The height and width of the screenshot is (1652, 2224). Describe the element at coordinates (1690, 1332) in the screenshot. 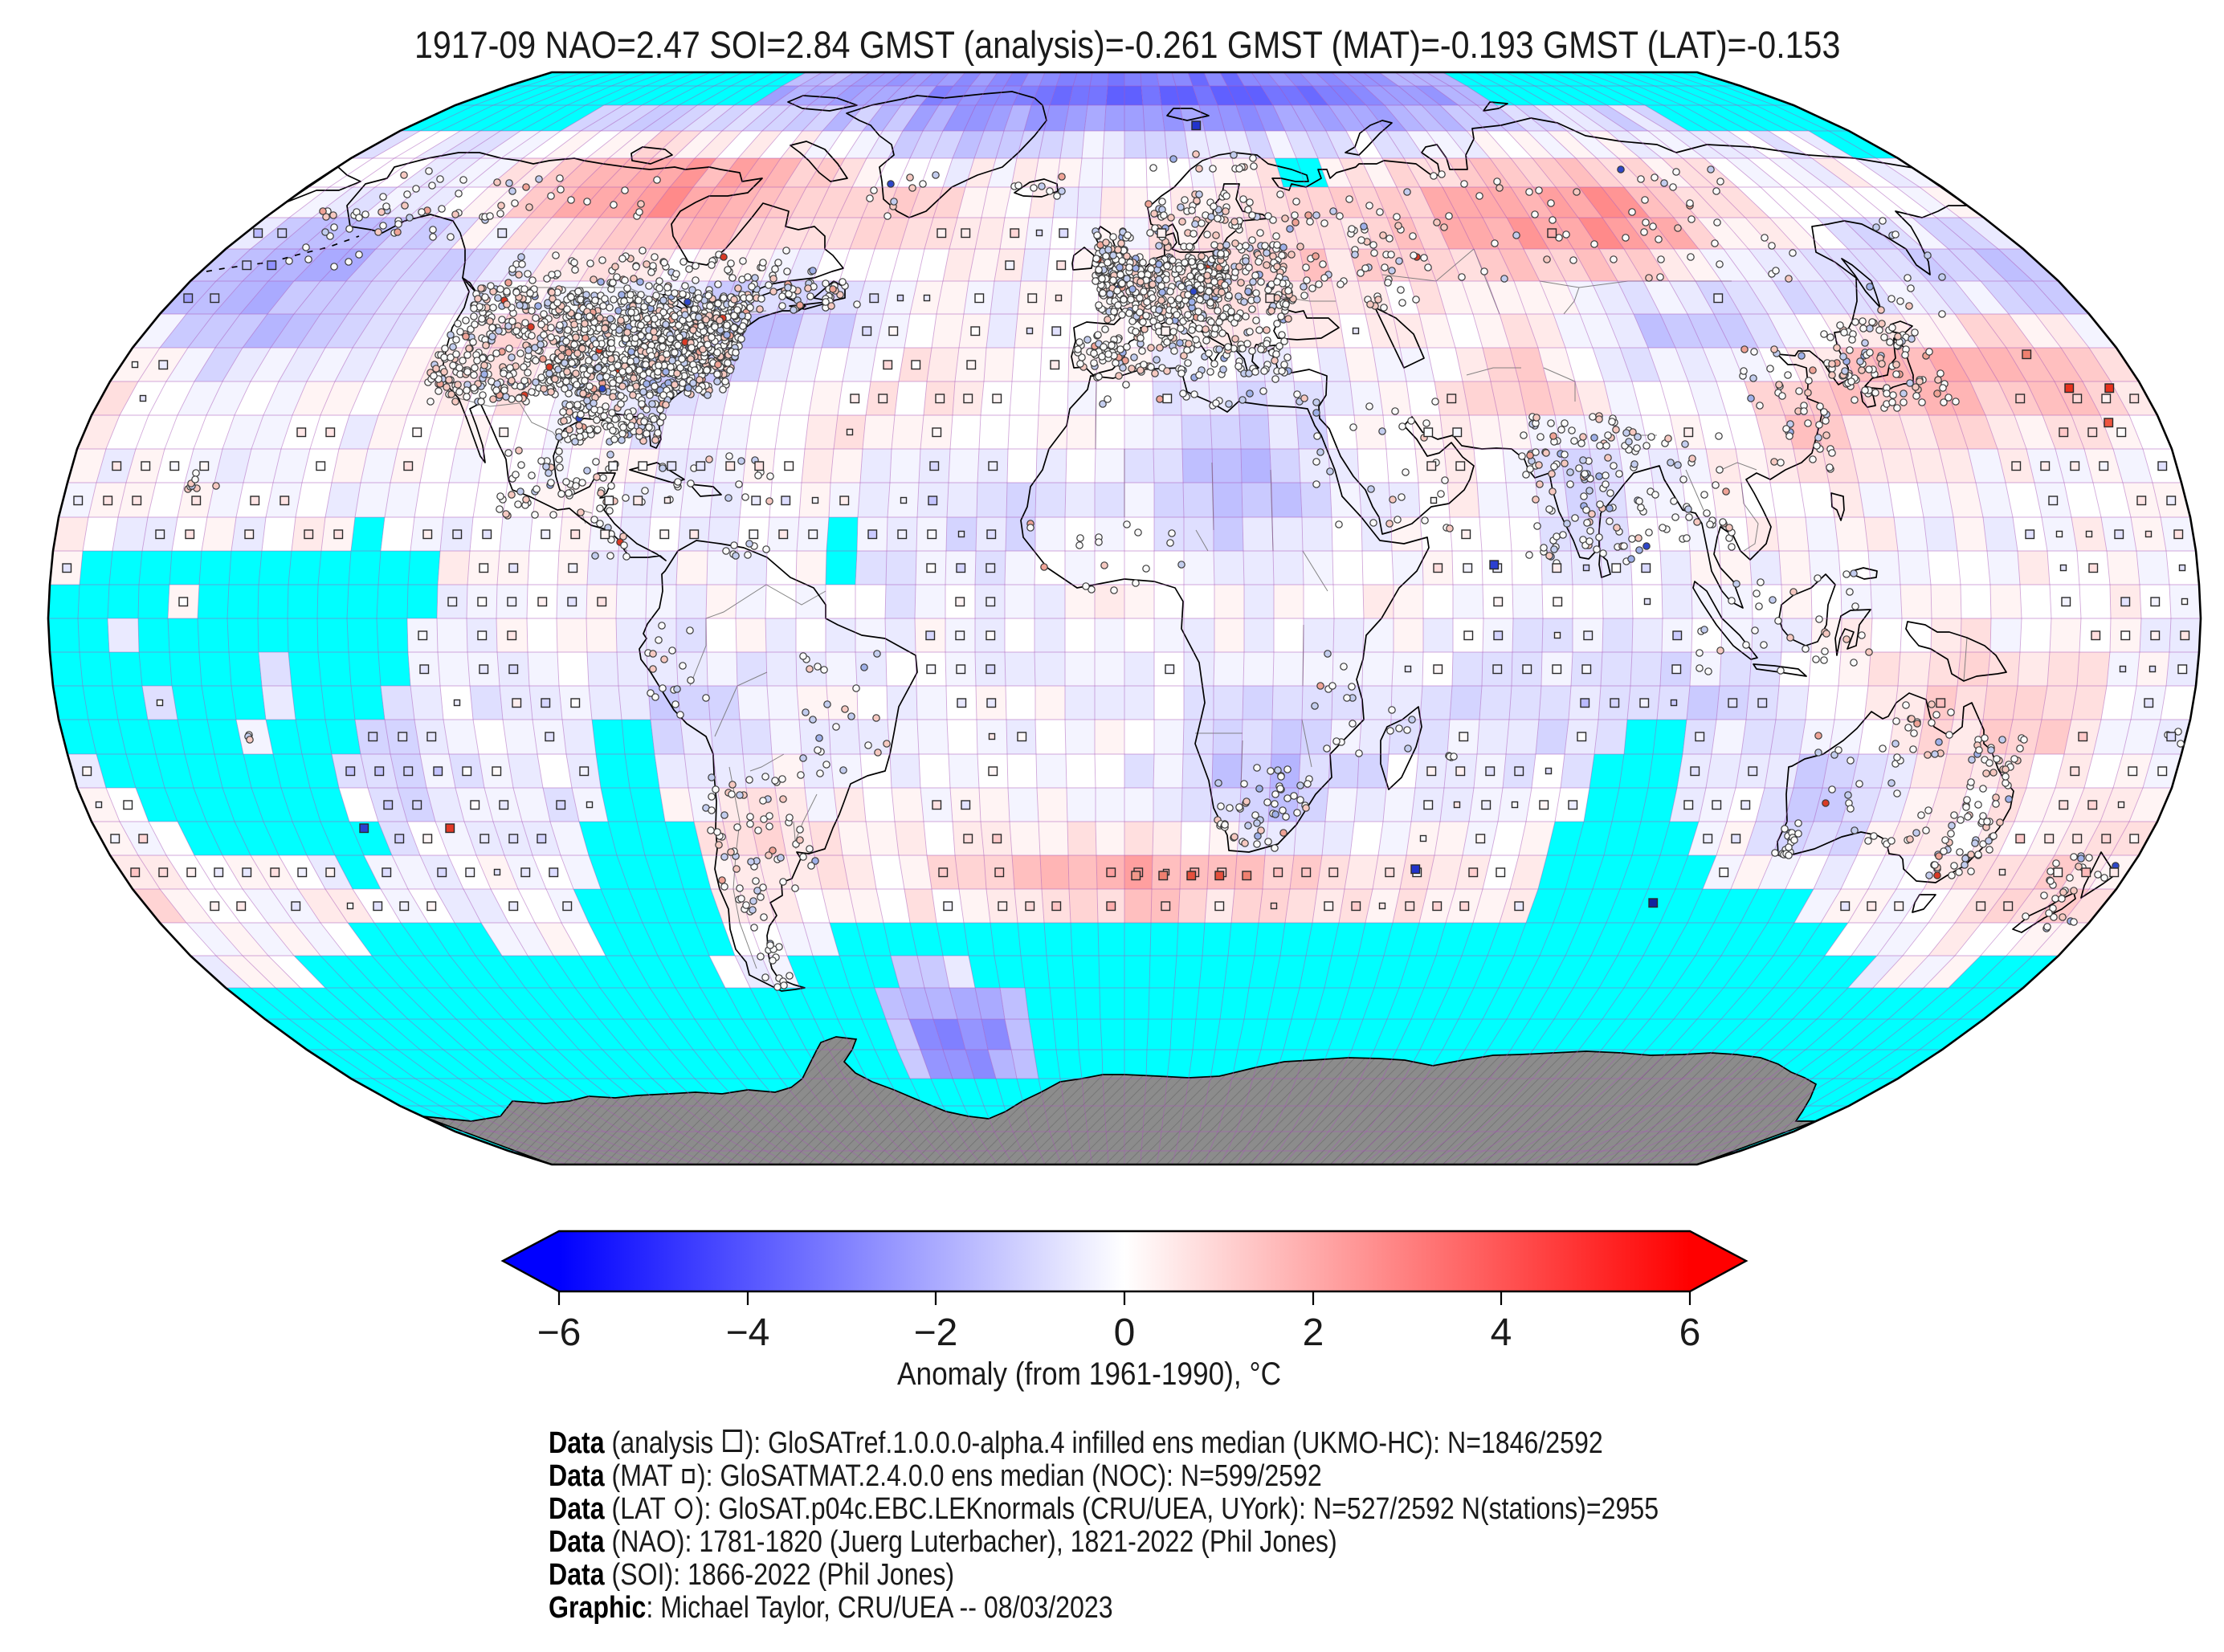

I see `svg-text: 6` at that location.